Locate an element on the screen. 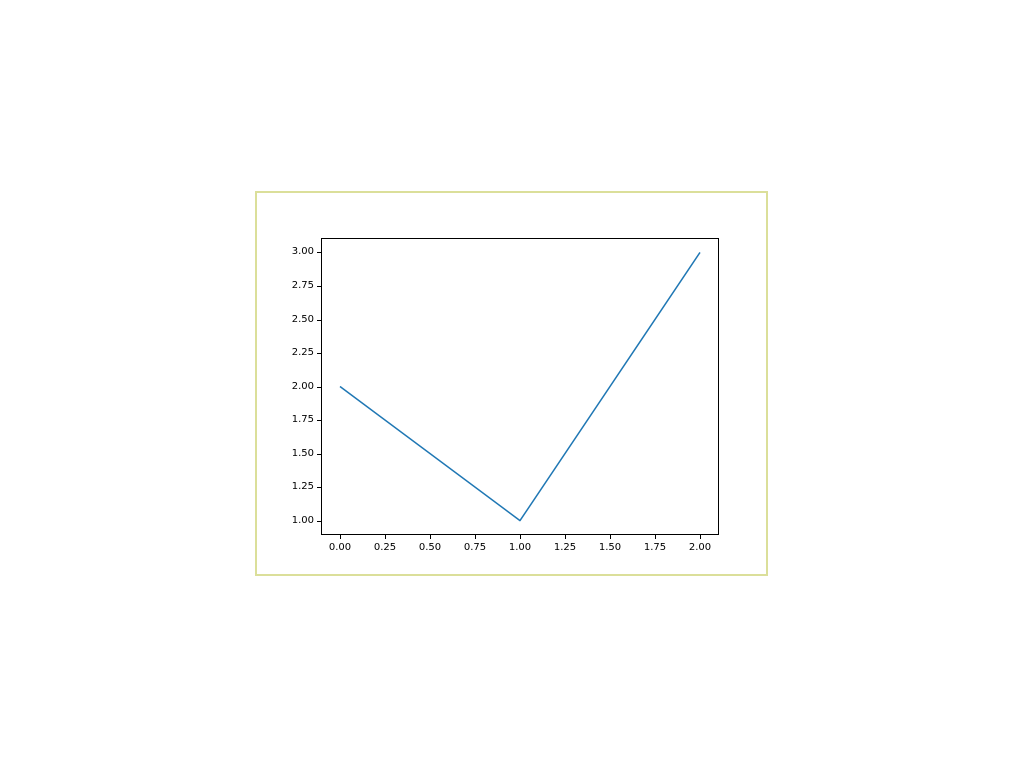 Image resolution: width=1024 pixels, height=768 pixels. y-tick-label: 1.75 is located at coordinates (302, 419).